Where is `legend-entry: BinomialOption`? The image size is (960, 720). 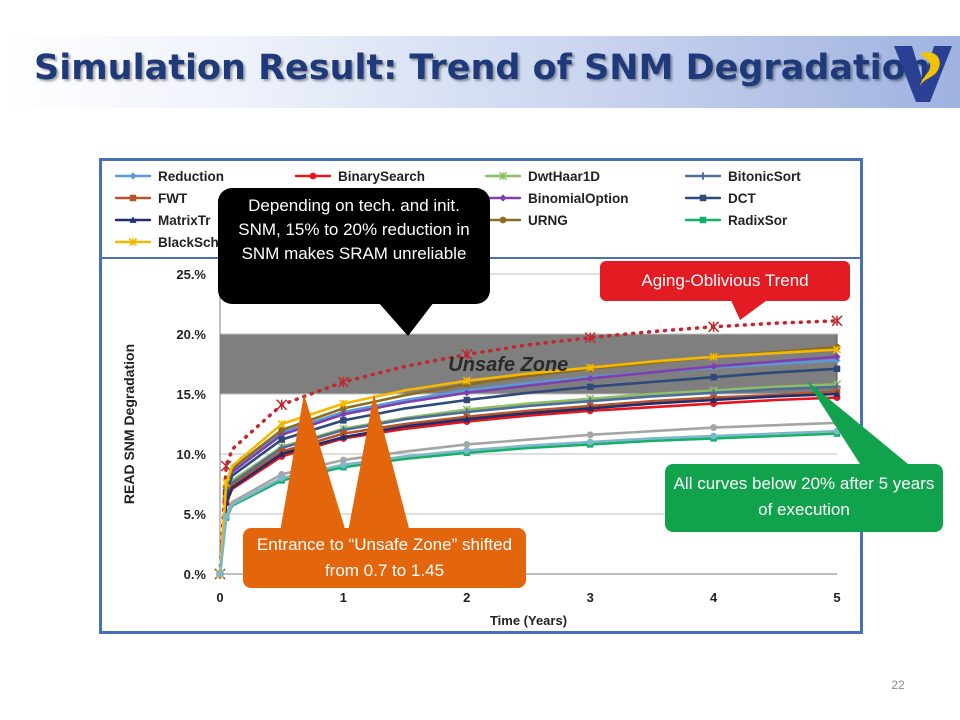
legend-entry: BinomialOption is located at coordinates (556, 198).